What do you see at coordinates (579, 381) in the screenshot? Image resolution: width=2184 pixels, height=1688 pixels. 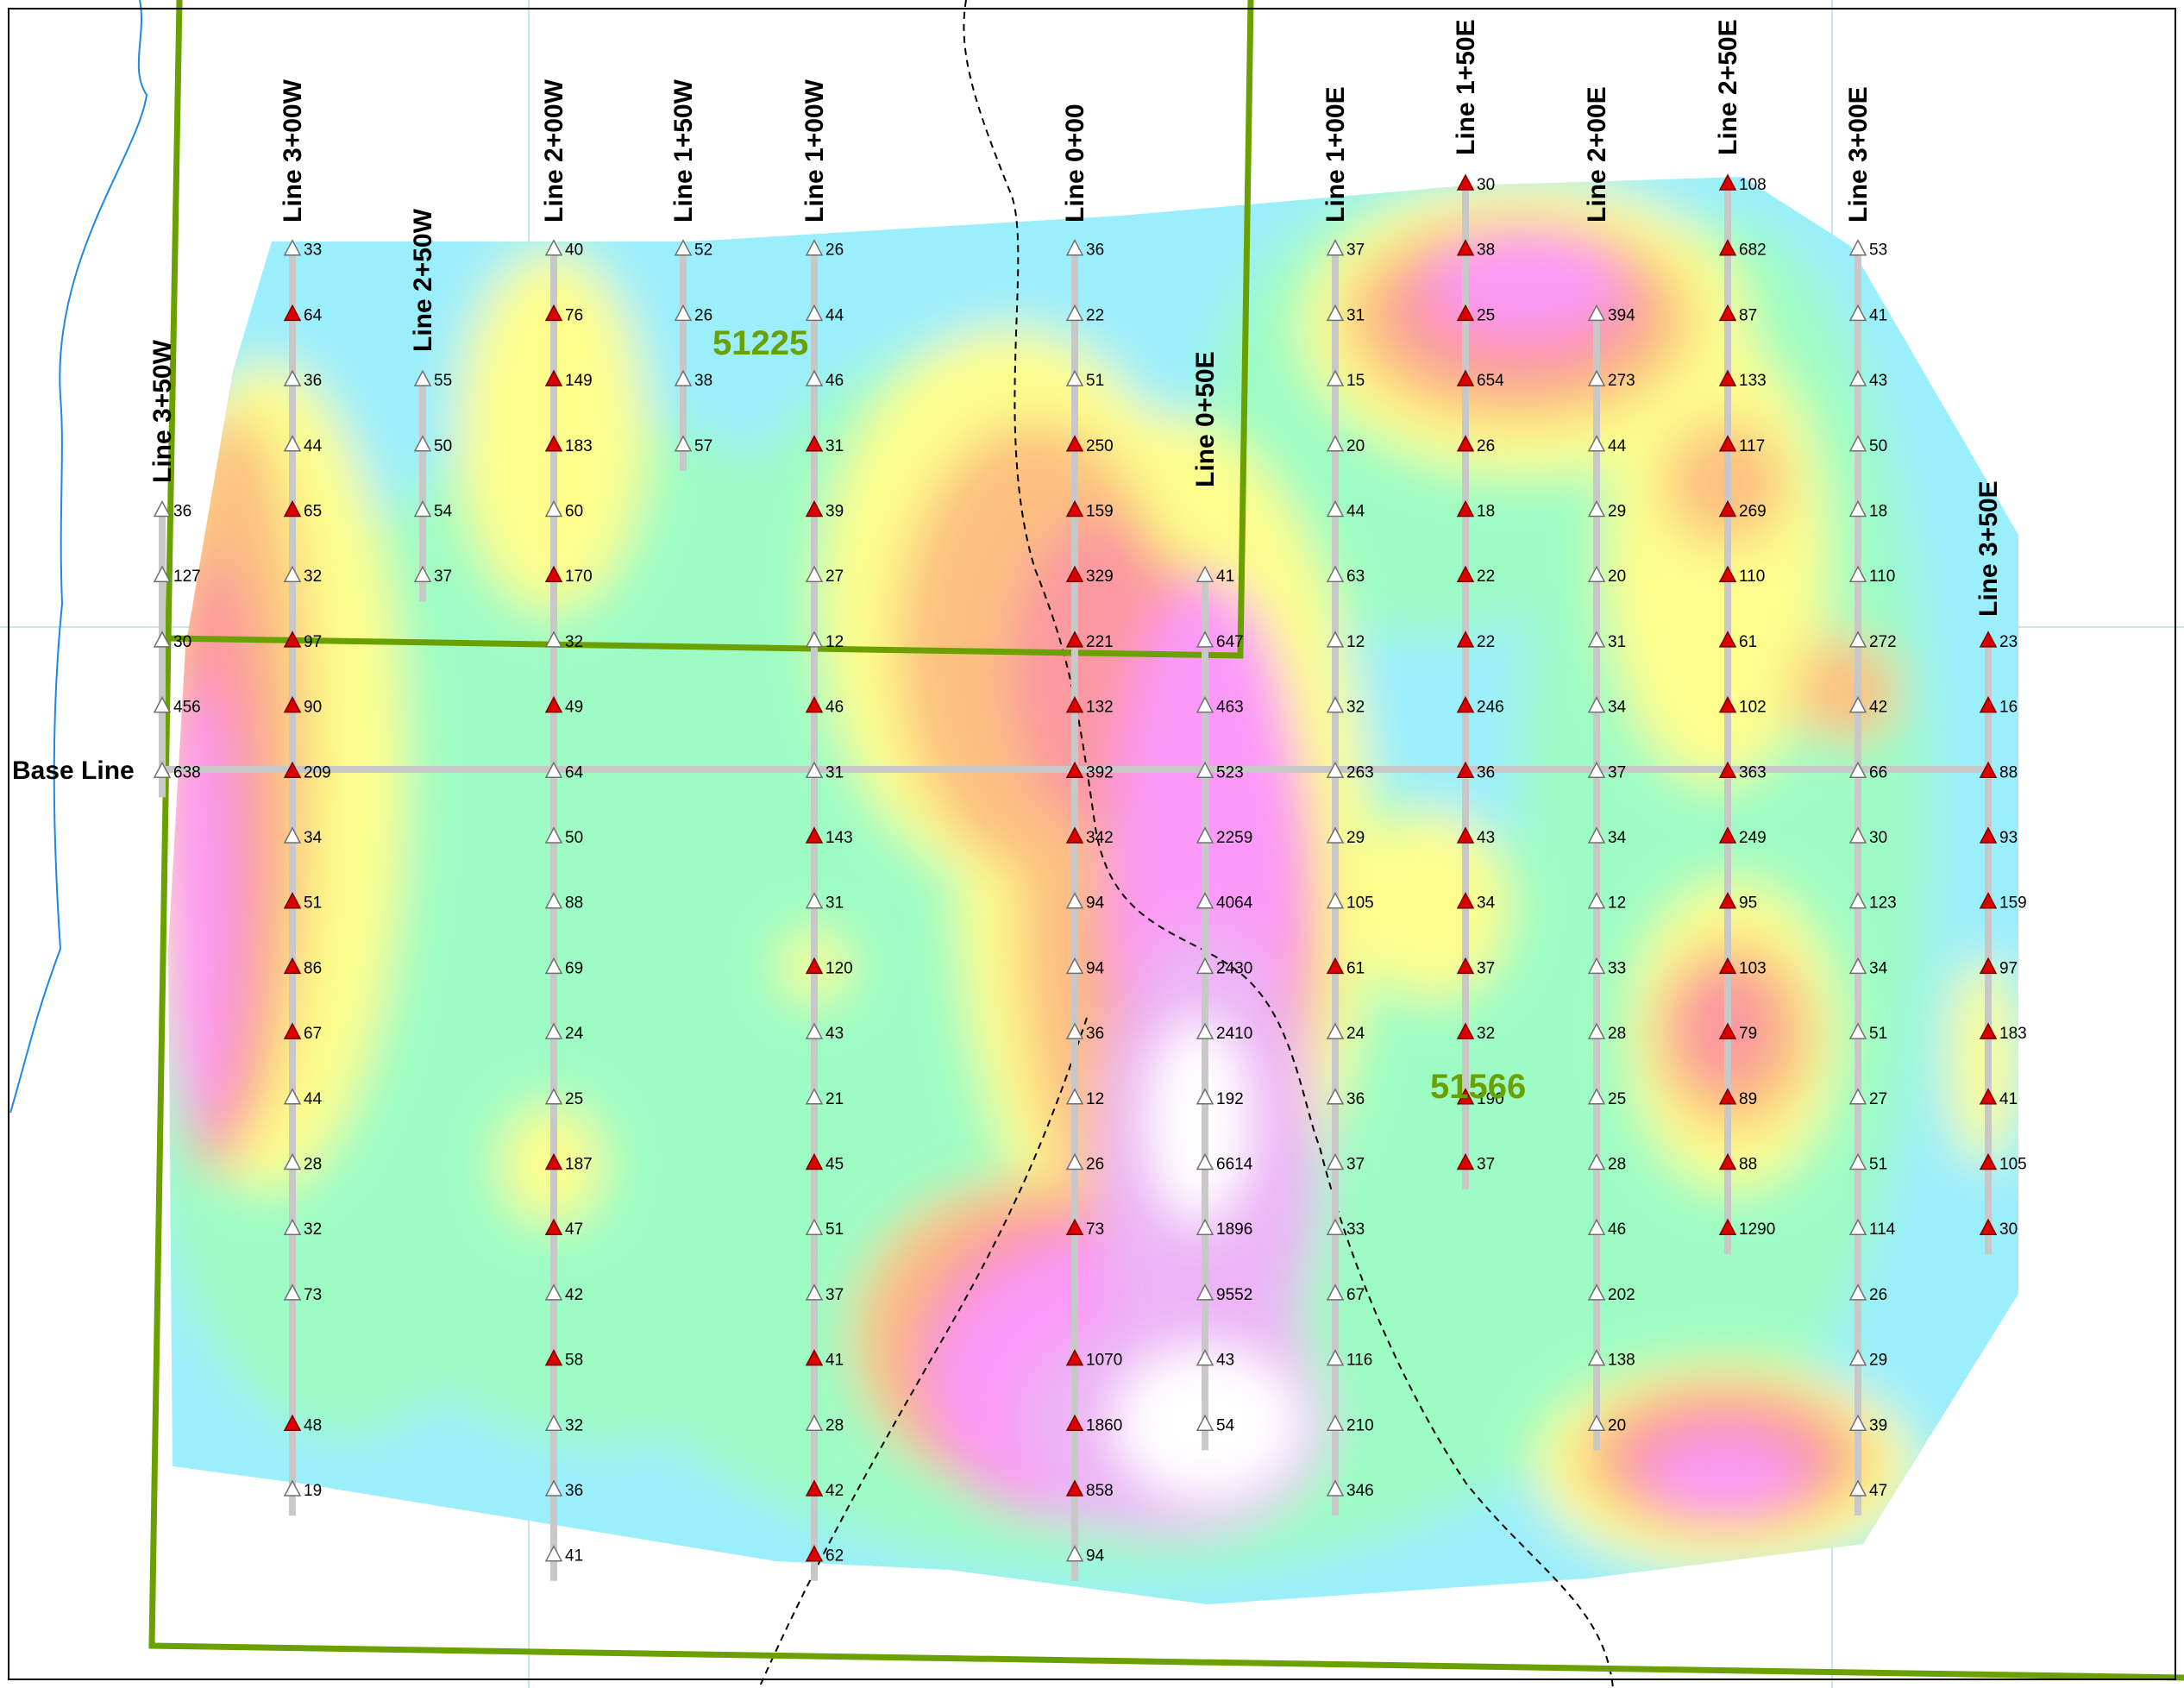 I see `sample-value: 149` at bounding box center [579, 381].